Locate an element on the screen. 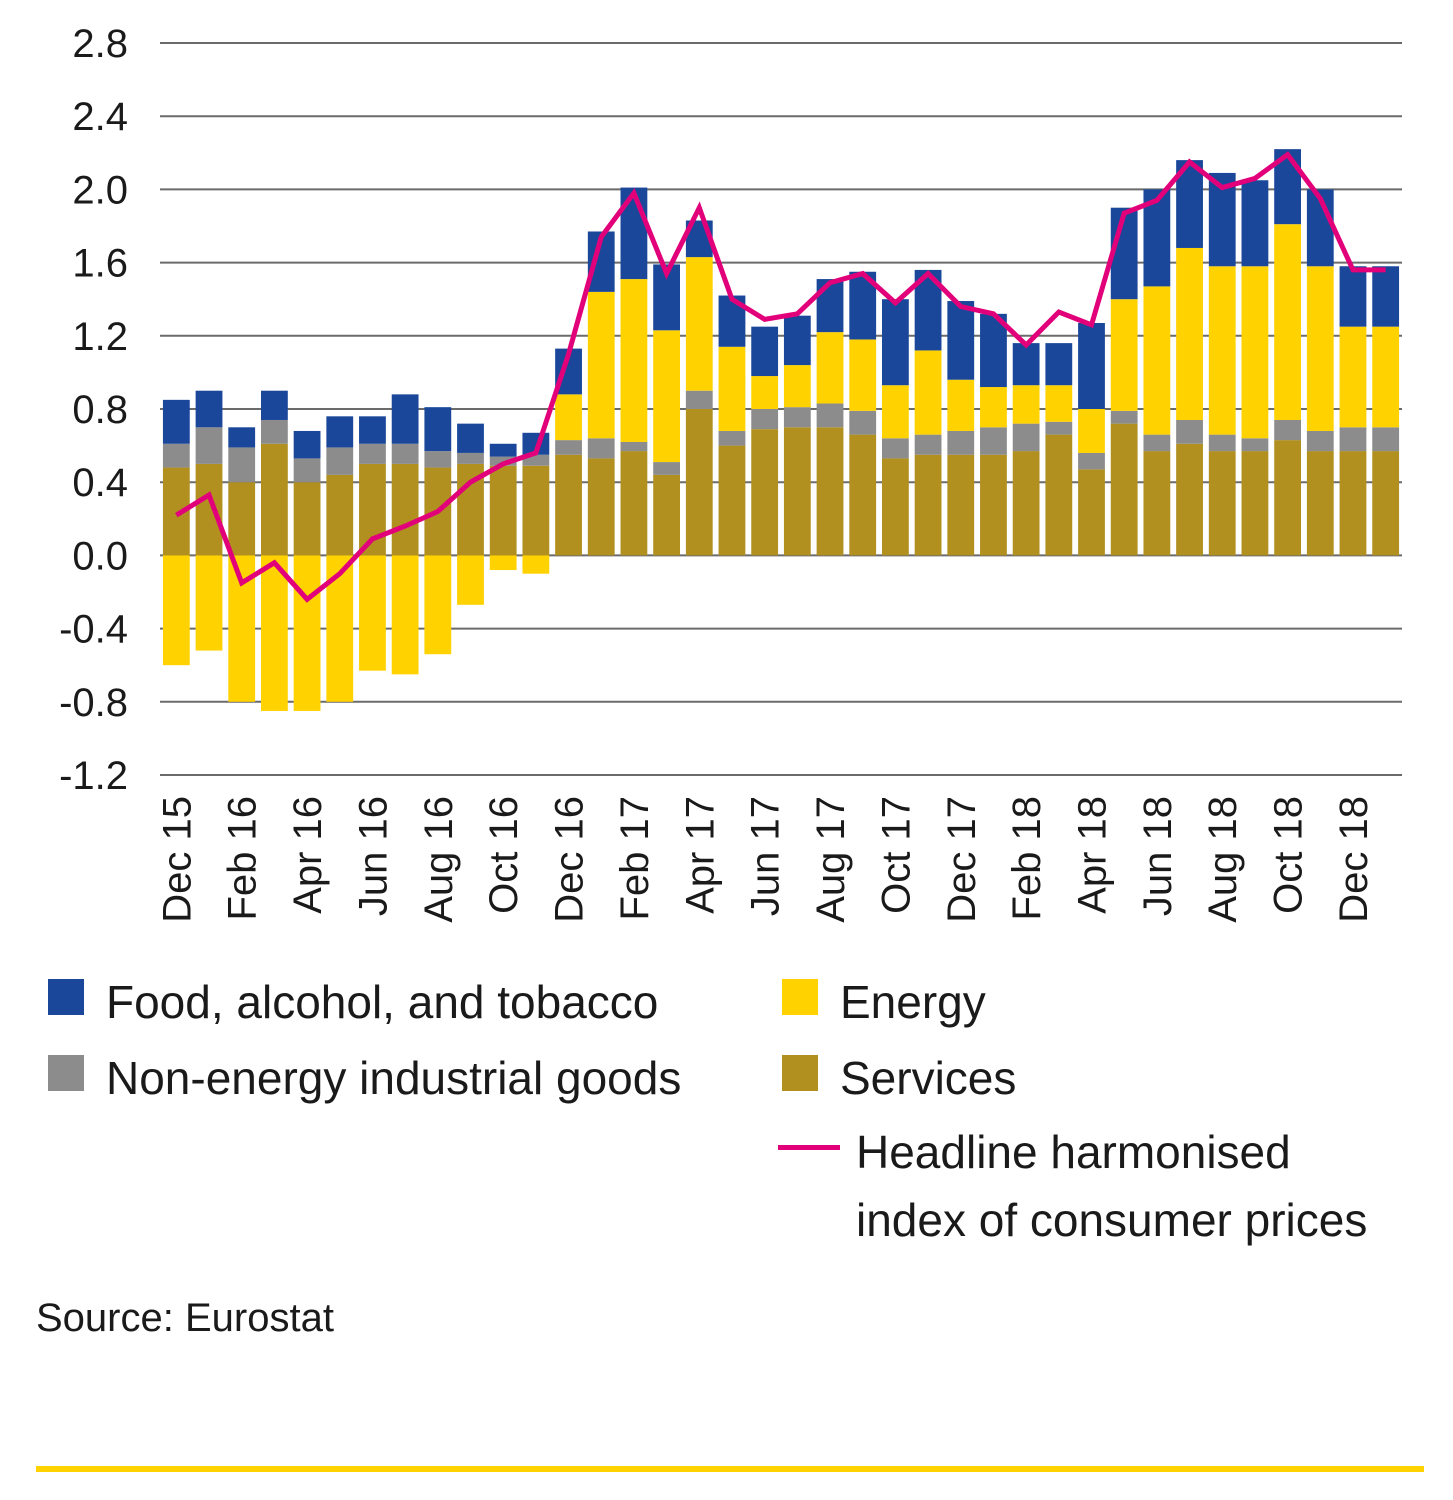 This screenshot has width=1453, height=1500. x-tick-label: Jun 18 is located at coordinates (1158, 856).